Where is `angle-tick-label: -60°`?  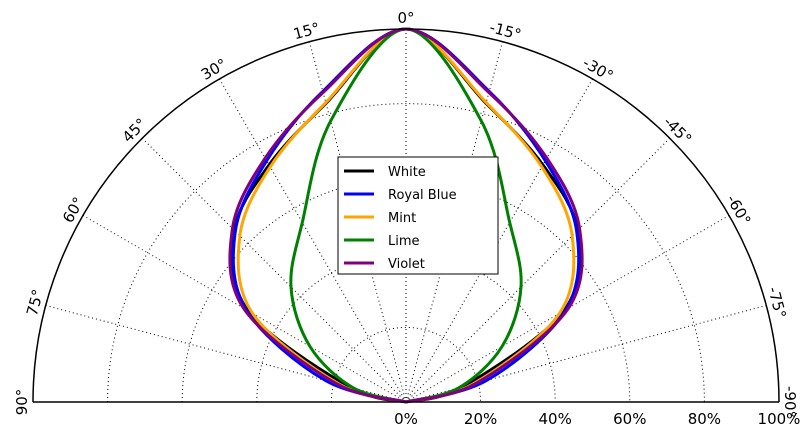 angle-tick-label: -60° is located at coordinates (739, 210).